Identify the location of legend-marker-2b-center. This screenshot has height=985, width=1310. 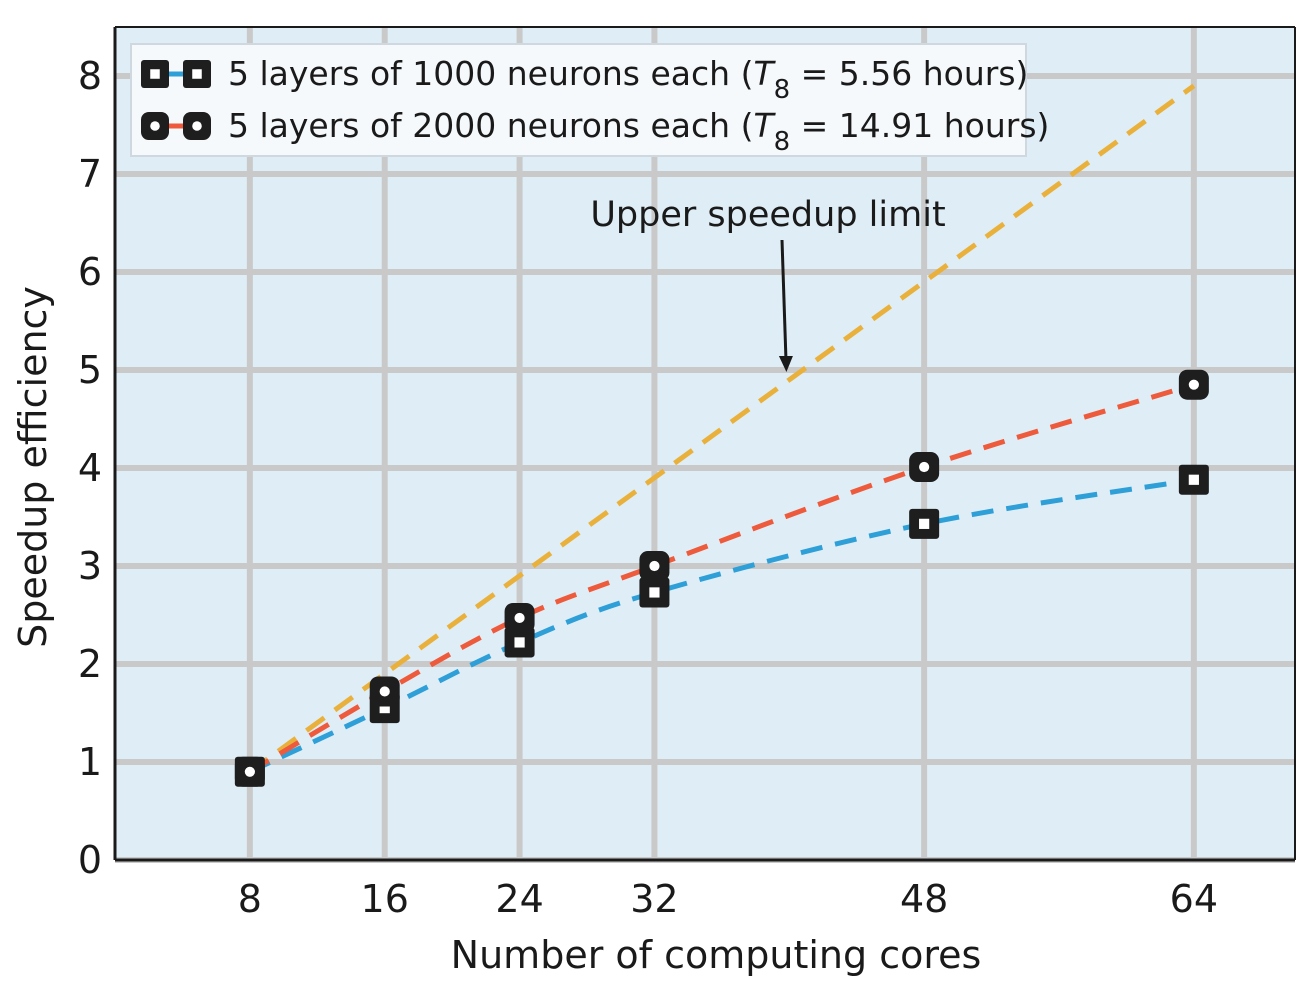
(197, 126).